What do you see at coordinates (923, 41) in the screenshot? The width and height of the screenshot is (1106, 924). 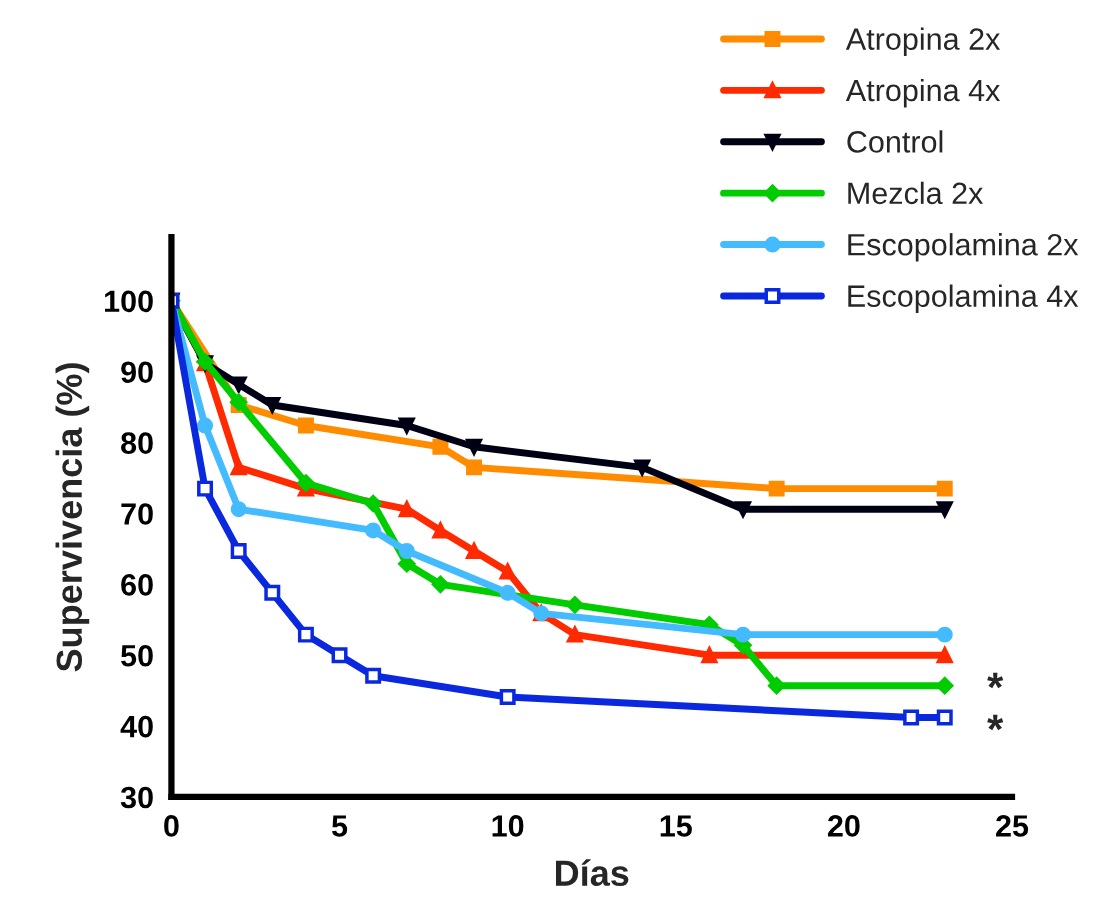 I see `legend-label: Atropina 2x` at bounding box center [923, 41].